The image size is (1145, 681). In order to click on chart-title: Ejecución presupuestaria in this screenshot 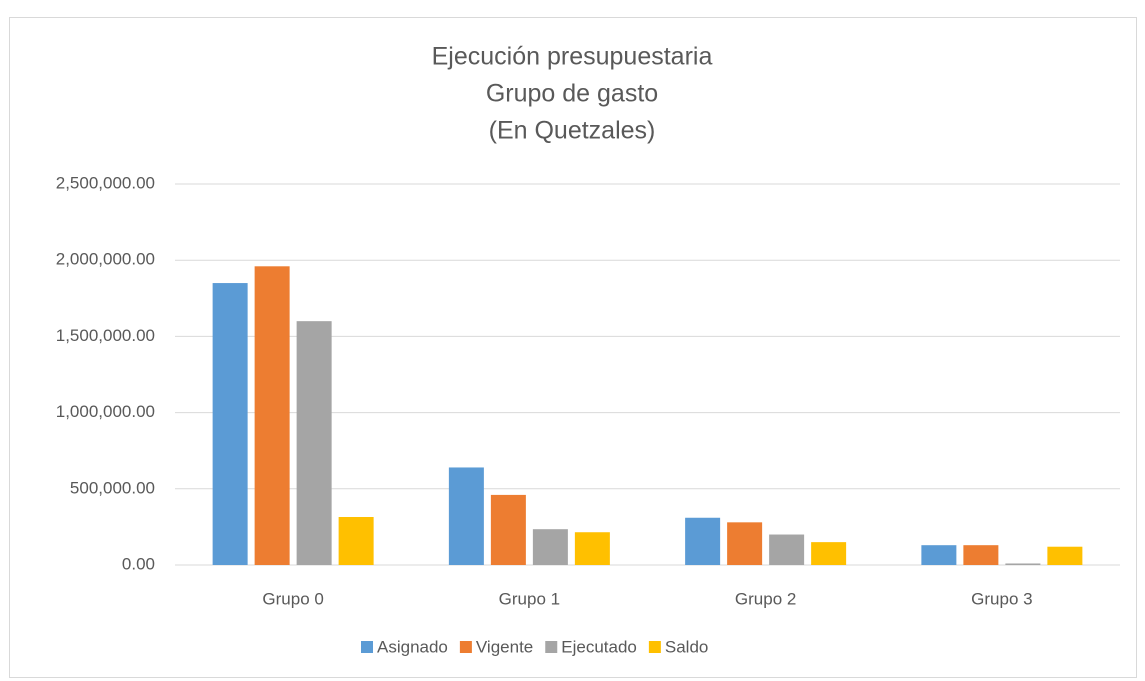, I will do `click(572, 57)`.